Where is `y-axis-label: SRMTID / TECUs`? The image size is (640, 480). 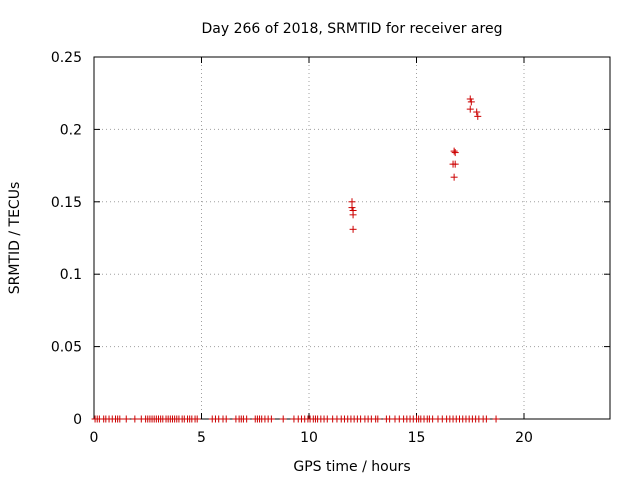 y-axis-label: SRMTID / TECUs is located at coordinates (15, 238).